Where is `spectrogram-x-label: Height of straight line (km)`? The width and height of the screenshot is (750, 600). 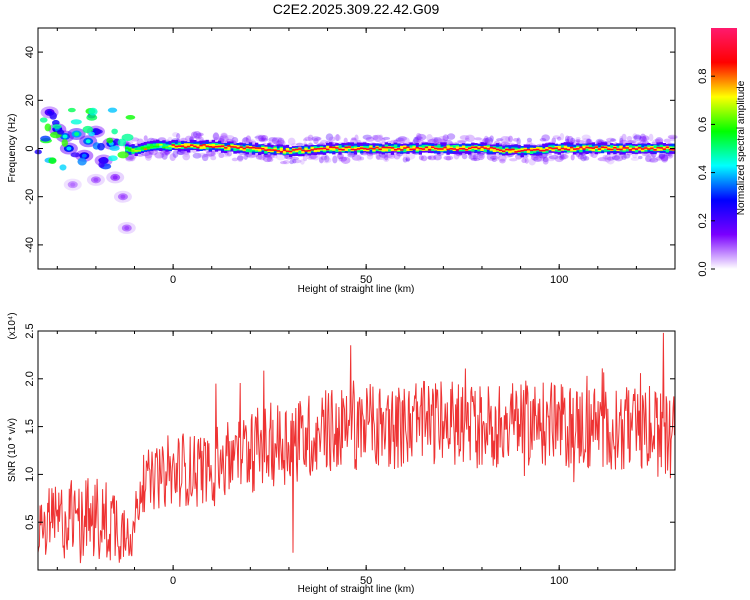
spectrogram-x-label: Height of straight line (km) is located at coordinates (356, 289).